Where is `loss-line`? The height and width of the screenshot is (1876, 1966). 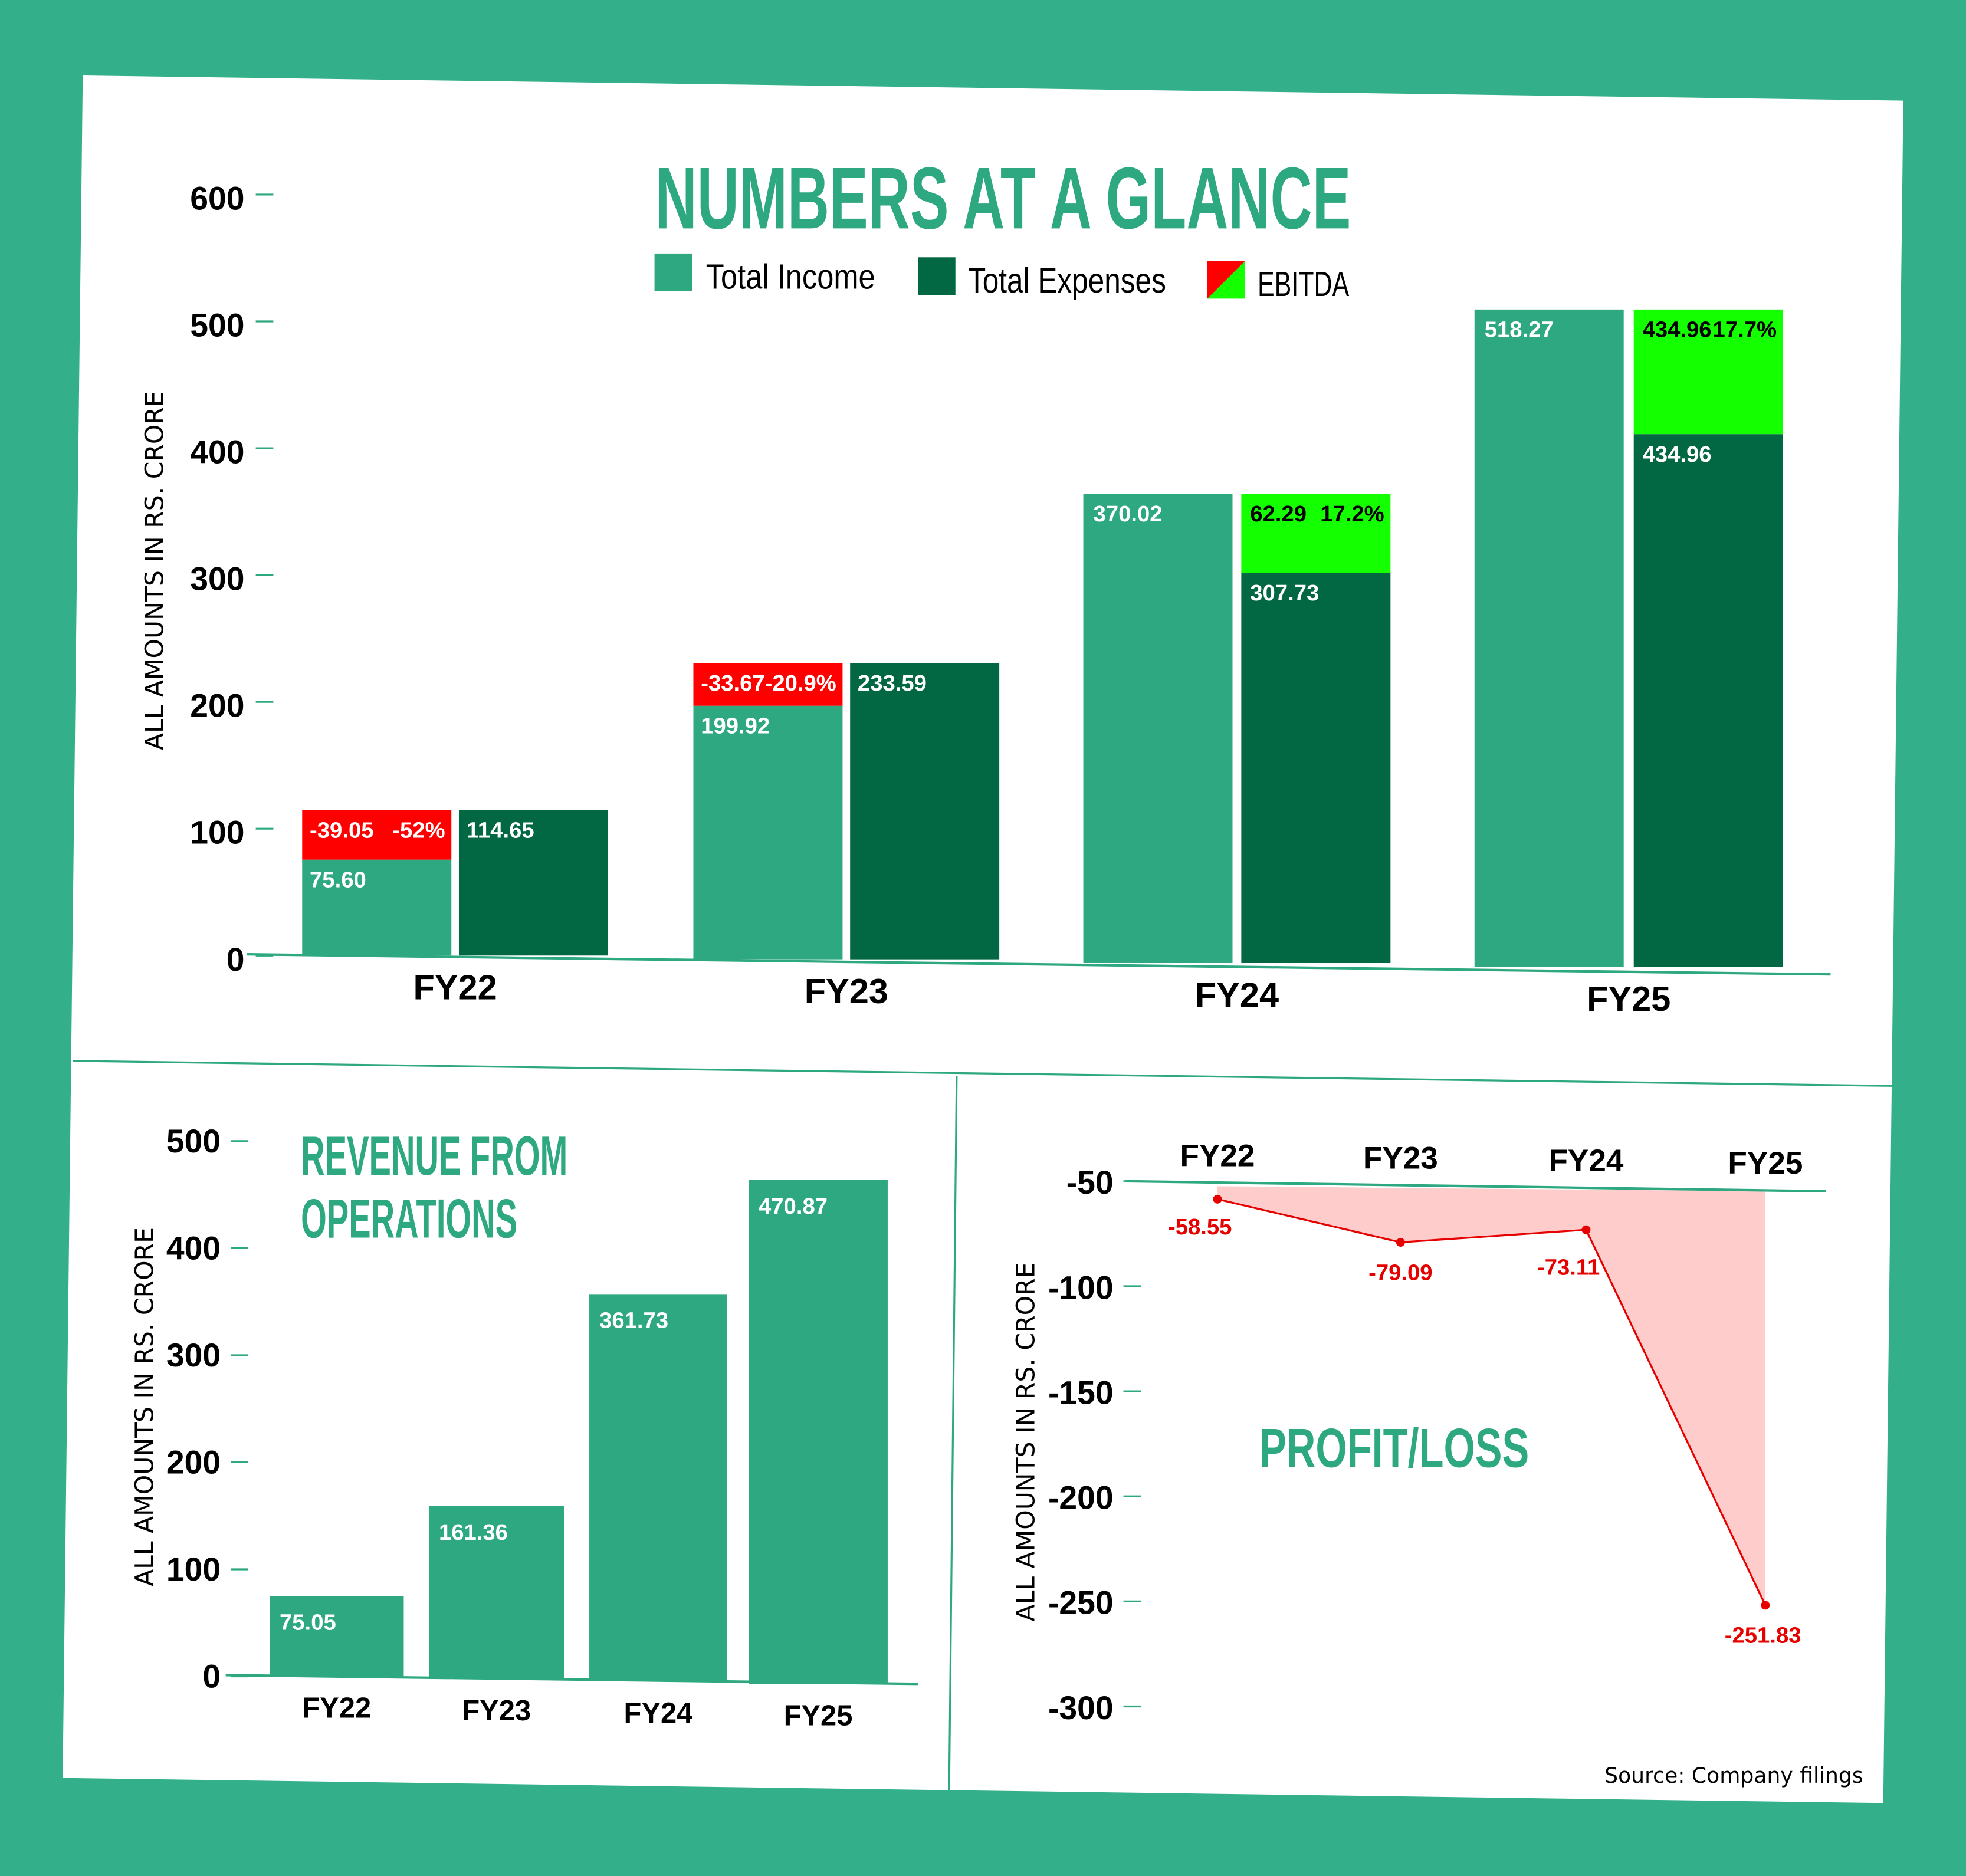 loss-line is located at coordinates (1492, 1402).